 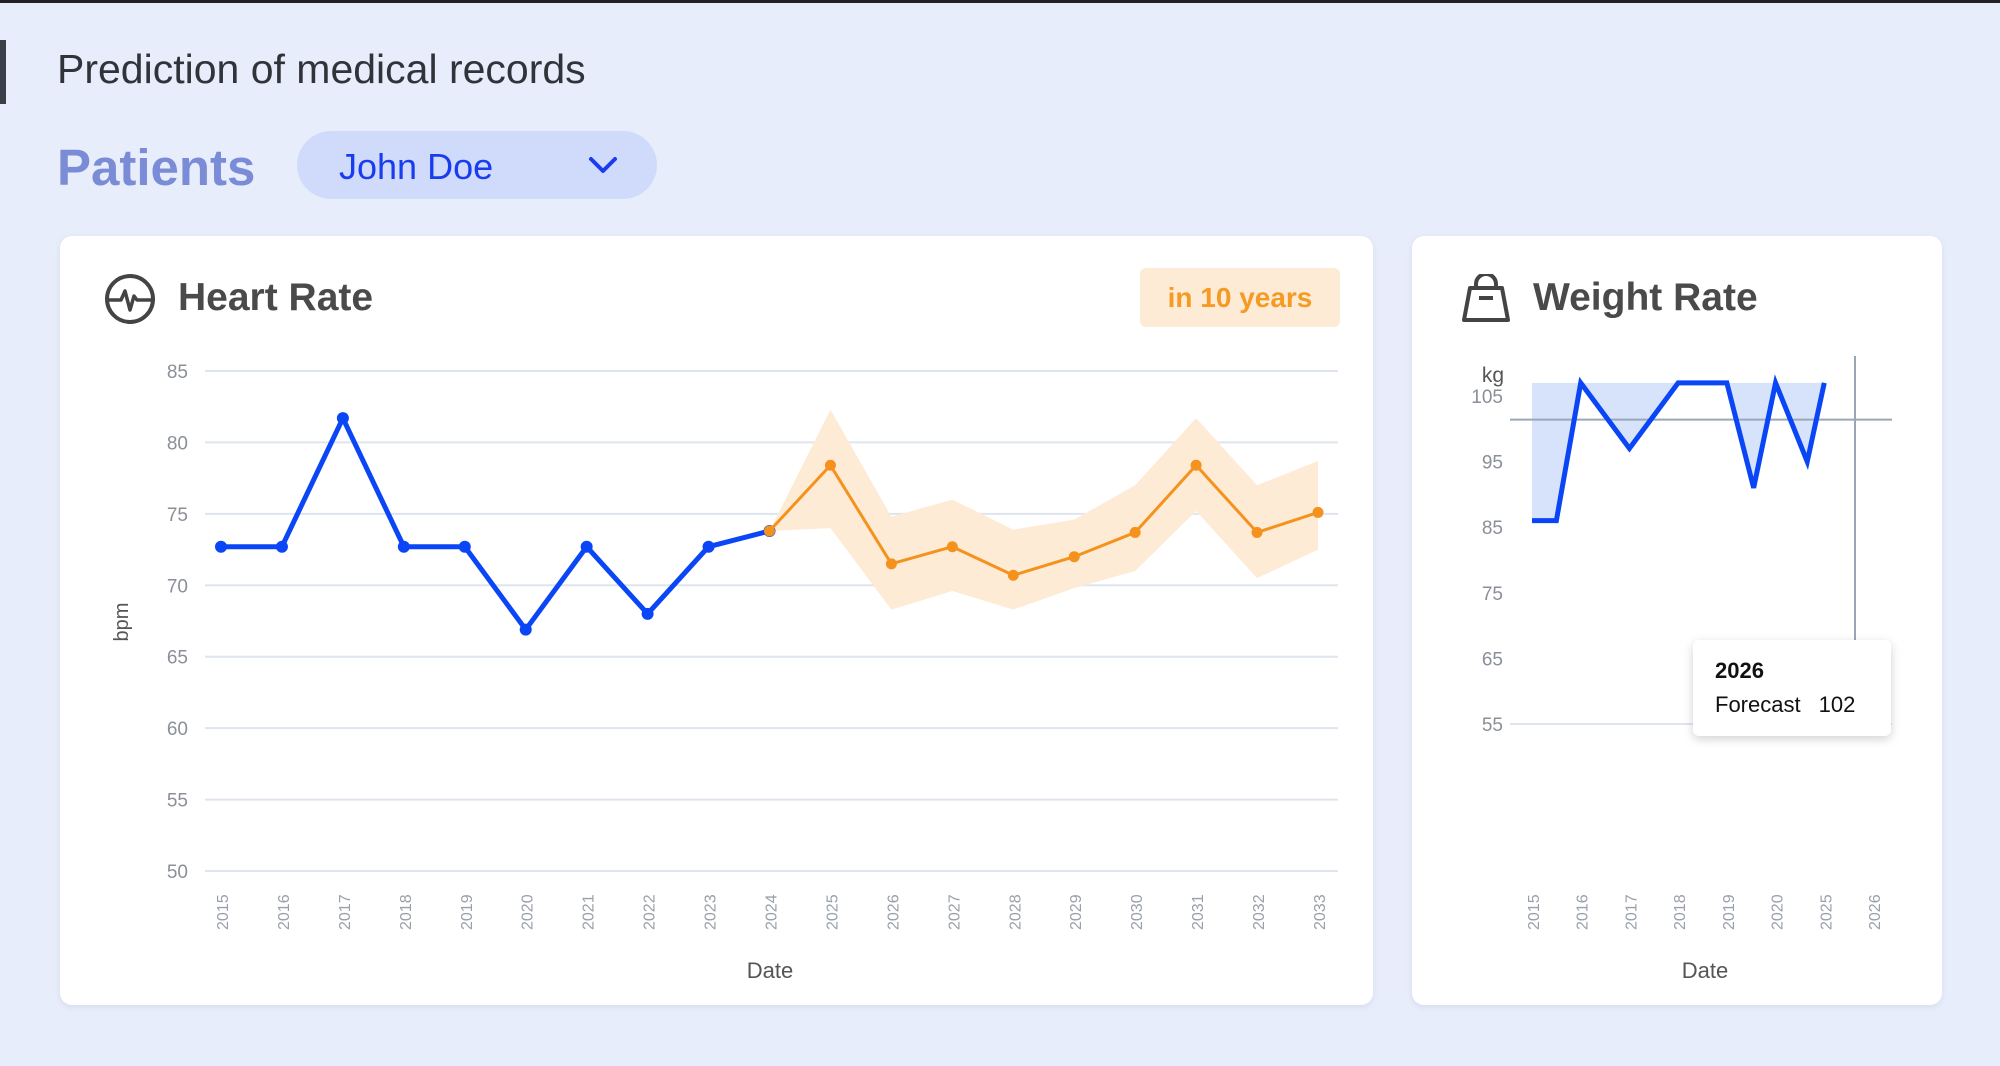 I want to click on forecast-range-badge: in 10 years, so click(x=1240, y=297).